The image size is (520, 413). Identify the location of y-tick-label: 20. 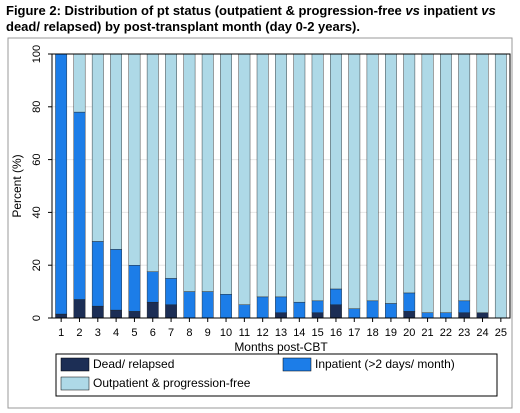
(37, 265).